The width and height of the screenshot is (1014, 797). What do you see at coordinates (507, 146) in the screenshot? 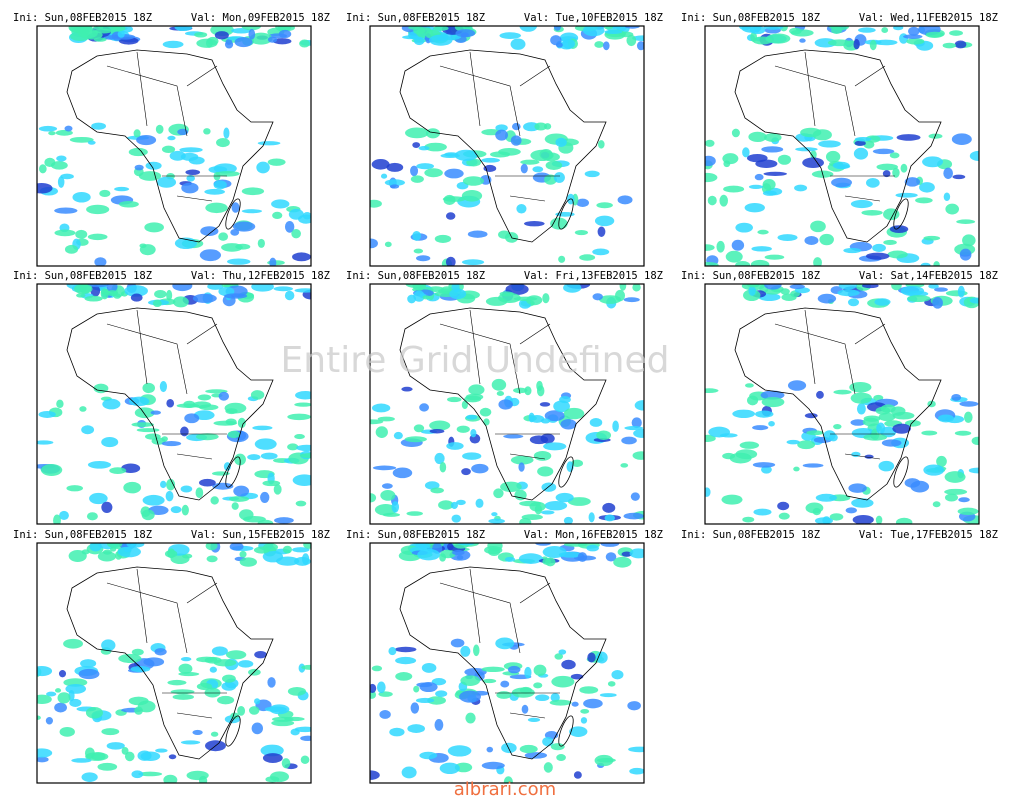
I see `map-frame` at bounding box center [507, 146].